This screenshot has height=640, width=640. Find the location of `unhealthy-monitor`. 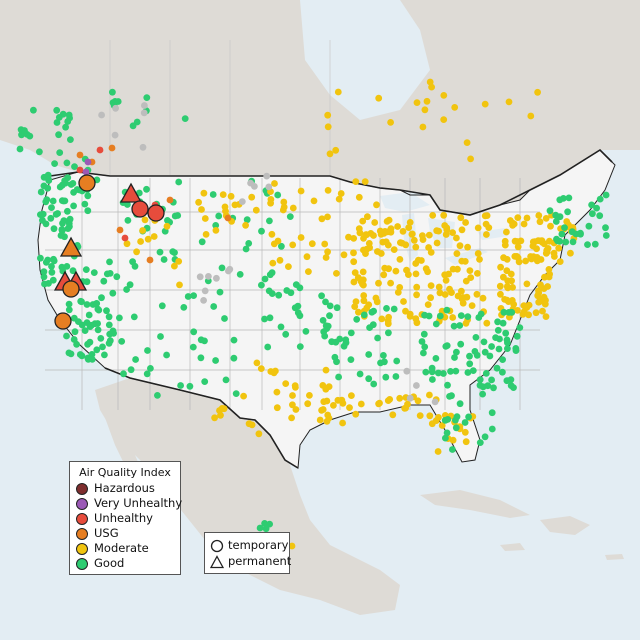

unhealthy-monitor is located at coordinates (80, 170).